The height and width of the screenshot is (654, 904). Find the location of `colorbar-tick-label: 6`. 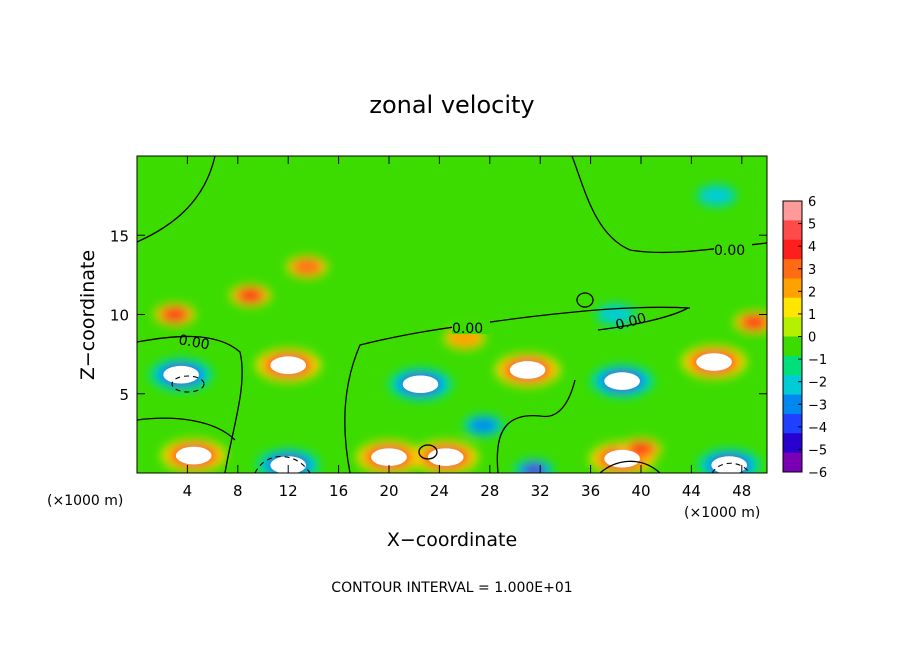

colorbar-tick-label: 6 is located at coordinates (812, 202).